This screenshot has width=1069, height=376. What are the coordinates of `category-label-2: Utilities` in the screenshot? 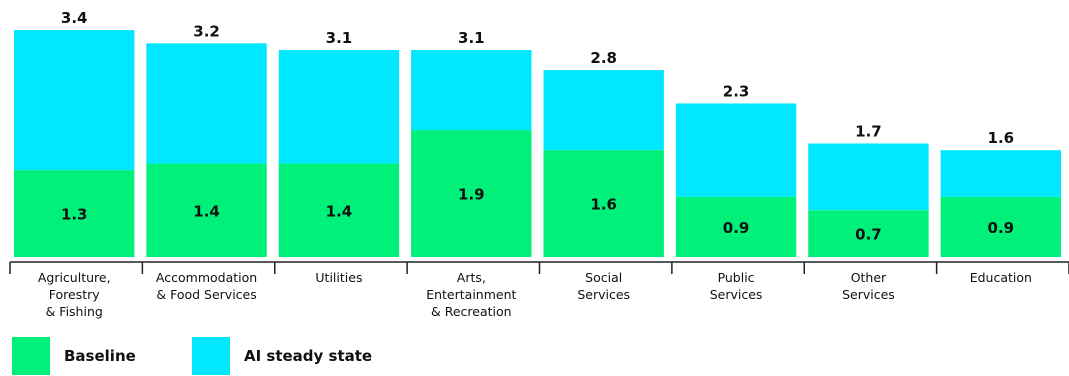 It's located at (338, 277).